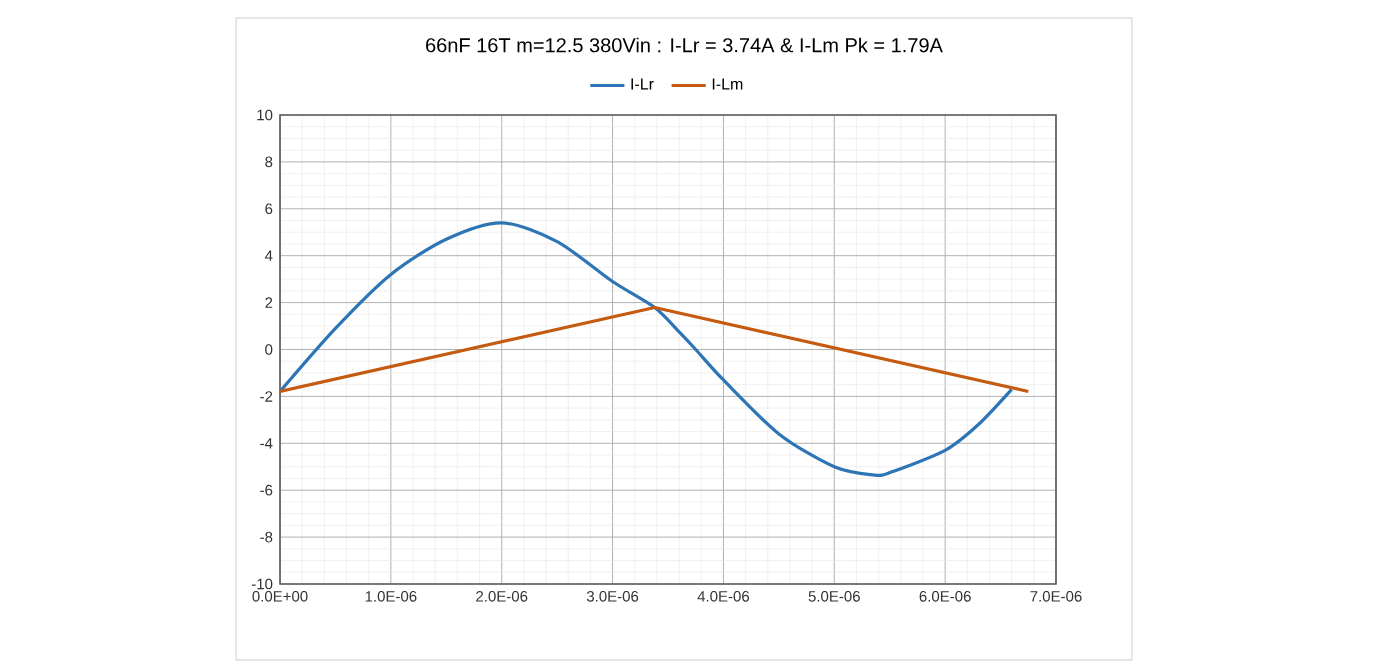 The height and width of the screenshot is (668, 1375). I want to click on y-tick-label: 4, so click(268, 255).